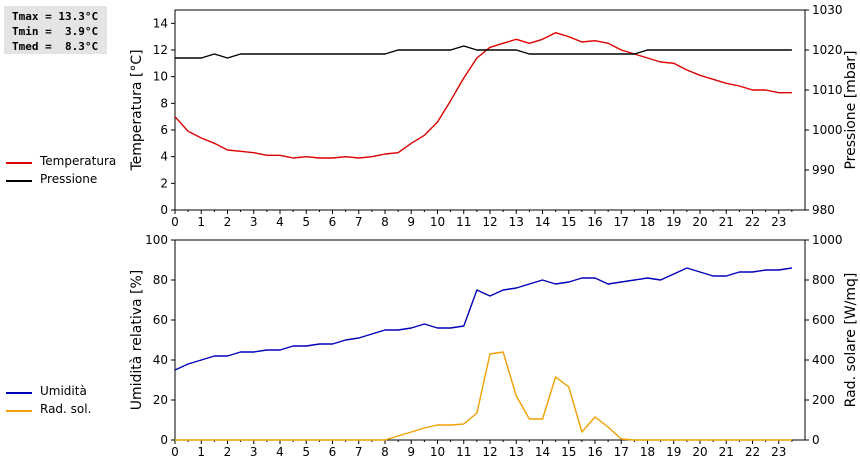 The height and width of the screenshot is (460, 860). Describe the element at coordinates (164, 210) in the screenshot. I see `chart1-y-left-tick-label: 0` at that location.